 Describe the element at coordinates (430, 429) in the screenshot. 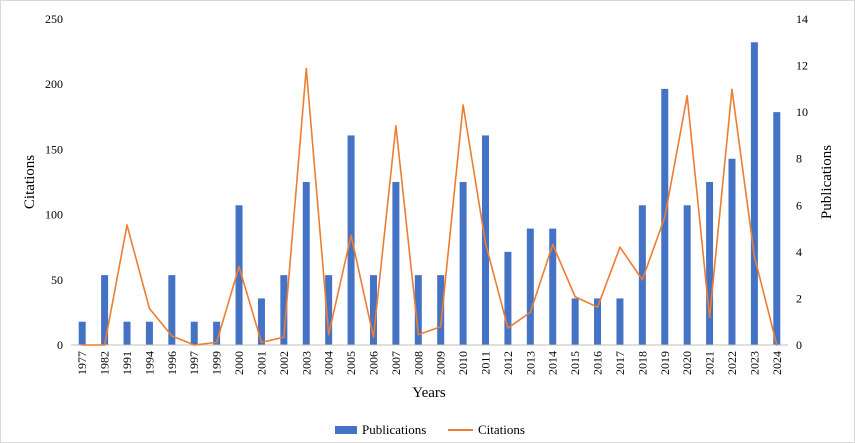

I see `legend: Publications Citations` at that location.